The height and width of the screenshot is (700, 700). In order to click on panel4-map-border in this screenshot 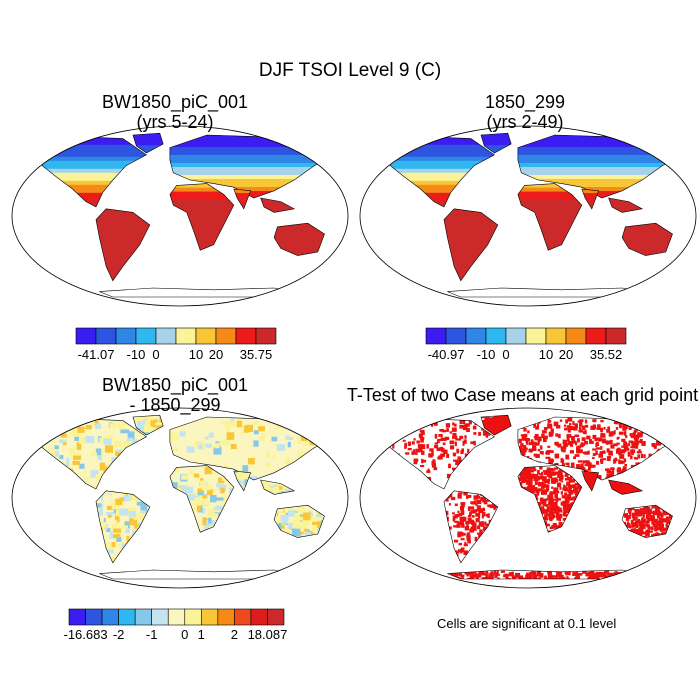, I will do `click(528, 498)`.